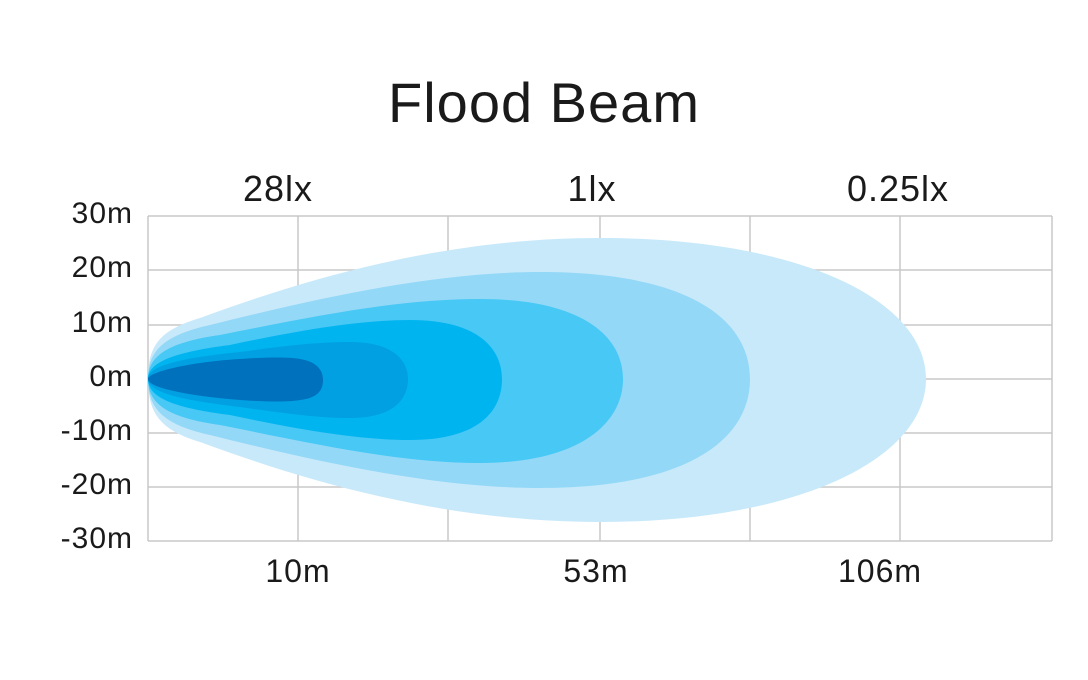 The width and height of the screenshot is (1088, 680). Describe the element at coordinates (898, 188) in the screenshot. I see `lux-label-025: 0.25lx` at that location.